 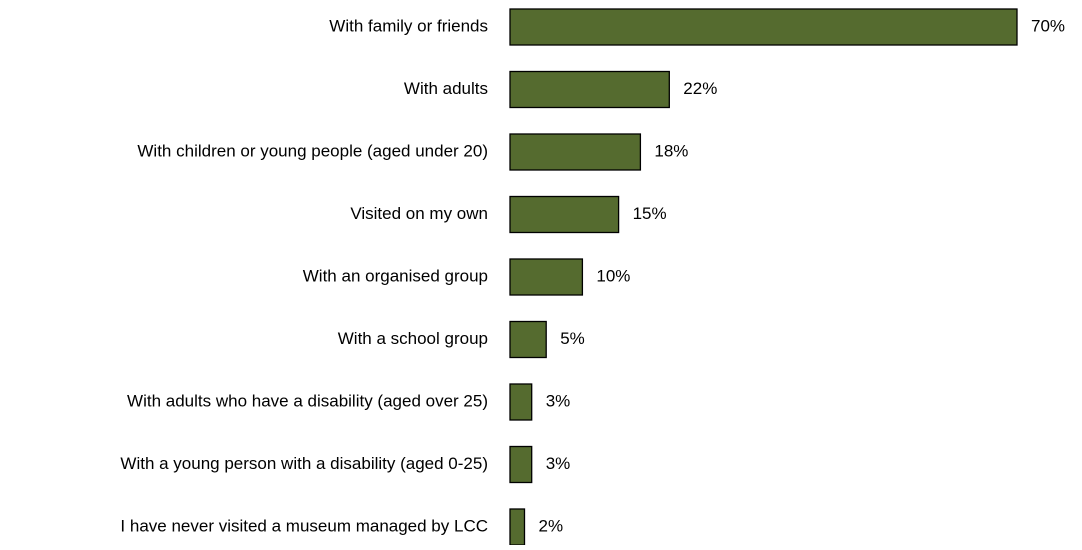 I want to click on category-label-5: With a school group, so click(x=413, y=338).